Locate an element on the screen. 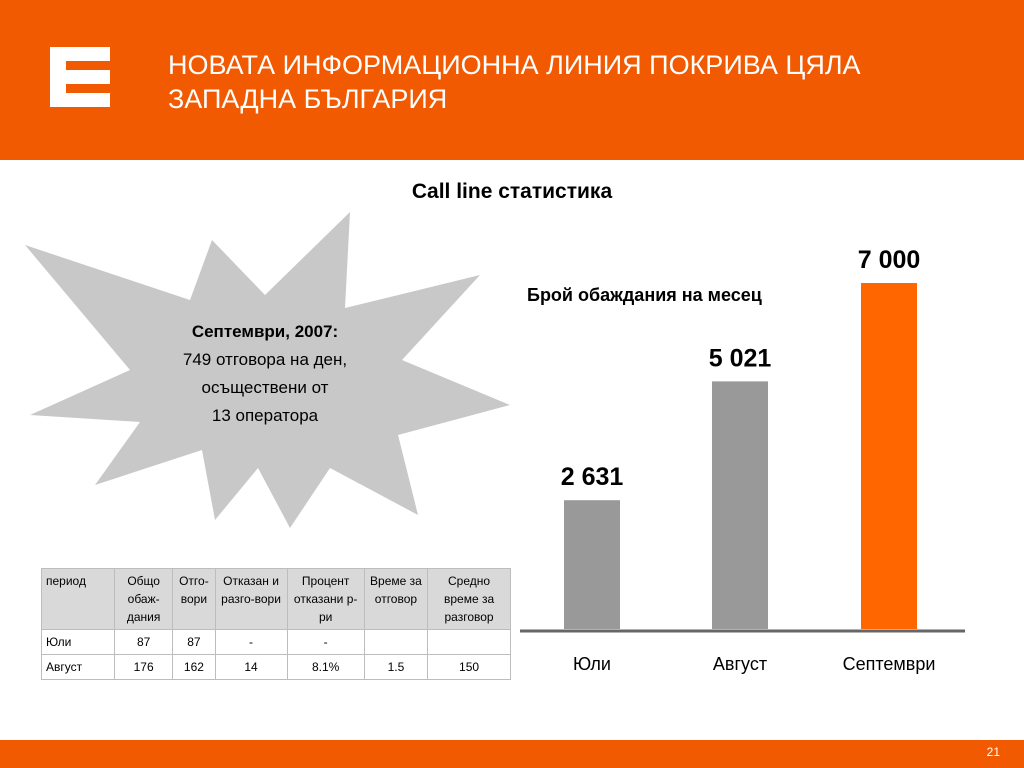  table-cell: 8.1% is located at coordinates (325, 667).